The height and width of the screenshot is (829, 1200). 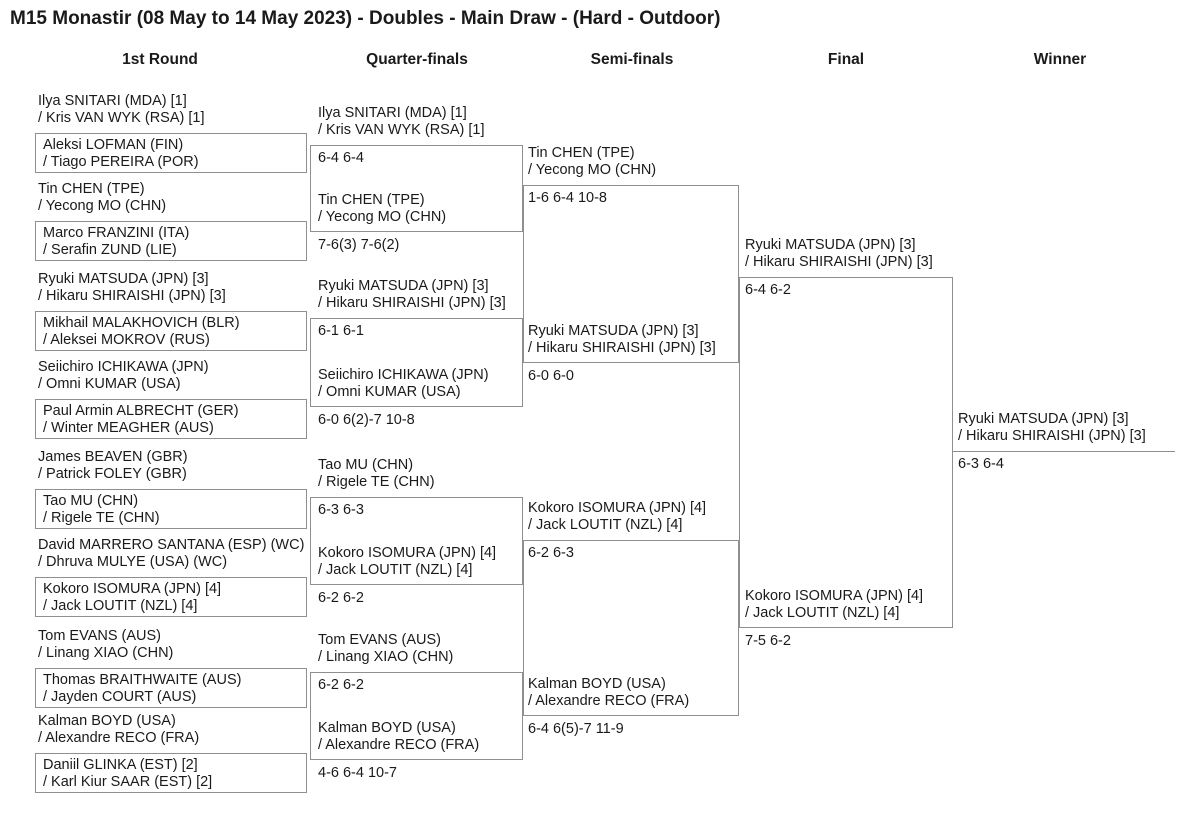 I want to click on r1-team-1-line2: / Tiago PEREIRA (POR), so click(x=121, y=162).